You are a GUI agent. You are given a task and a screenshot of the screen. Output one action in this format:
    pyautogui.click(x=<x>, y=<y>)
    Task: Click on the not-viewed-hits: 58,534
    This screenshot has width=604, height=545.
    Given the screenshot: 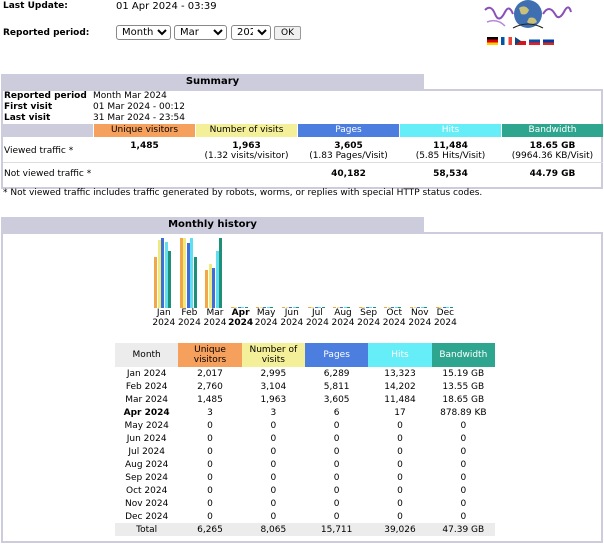 What is the action you would take?
    pyautogui.click(x=450, y=174)
    